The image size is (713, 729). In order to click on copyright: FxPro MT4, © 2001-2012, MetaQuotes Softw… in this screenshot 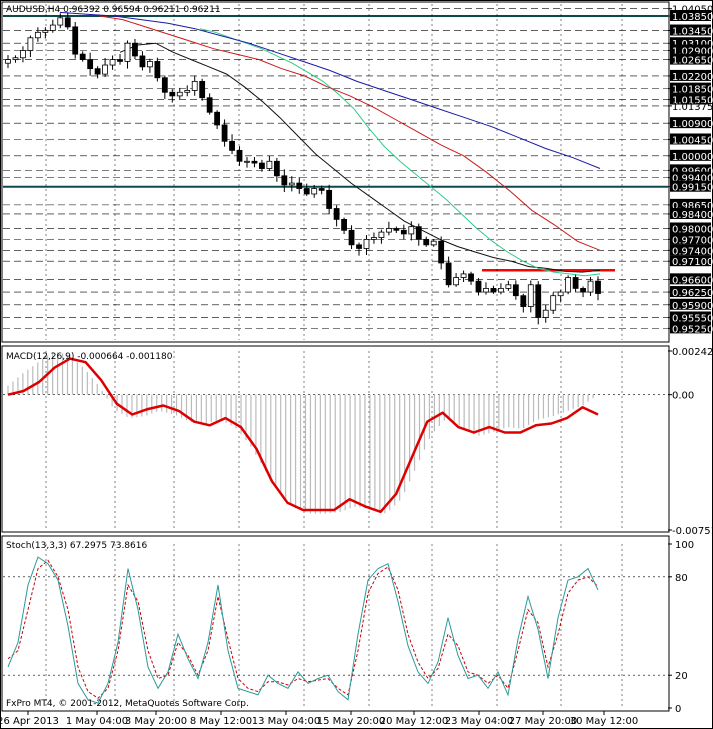, I will do `click(127, 704)`.